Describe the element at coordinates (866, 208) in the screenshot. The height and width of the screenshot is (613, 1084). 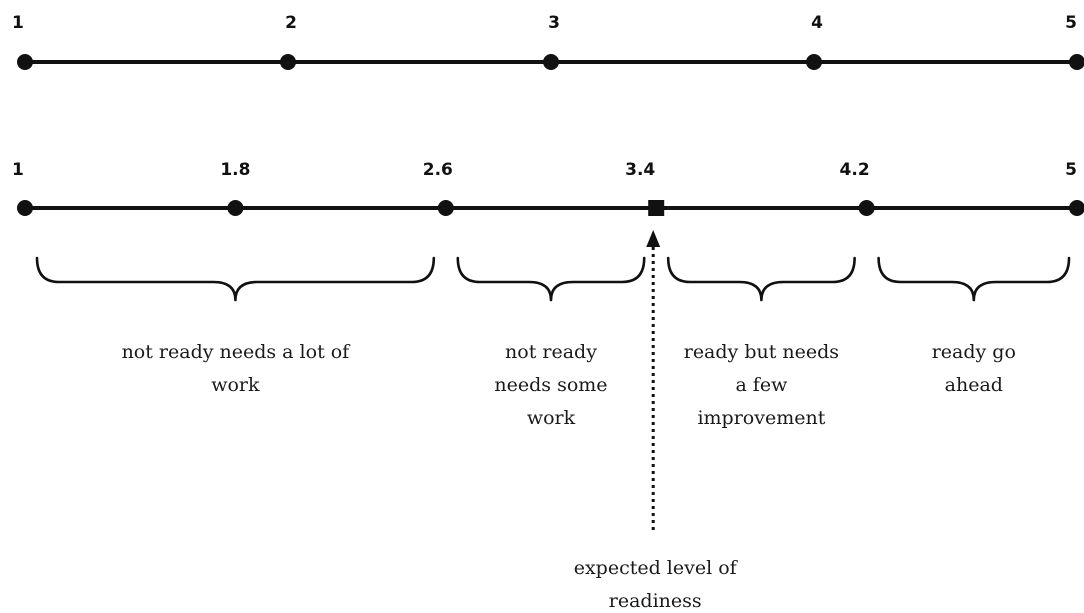
I see `scale-2-point-4.2` at that location.